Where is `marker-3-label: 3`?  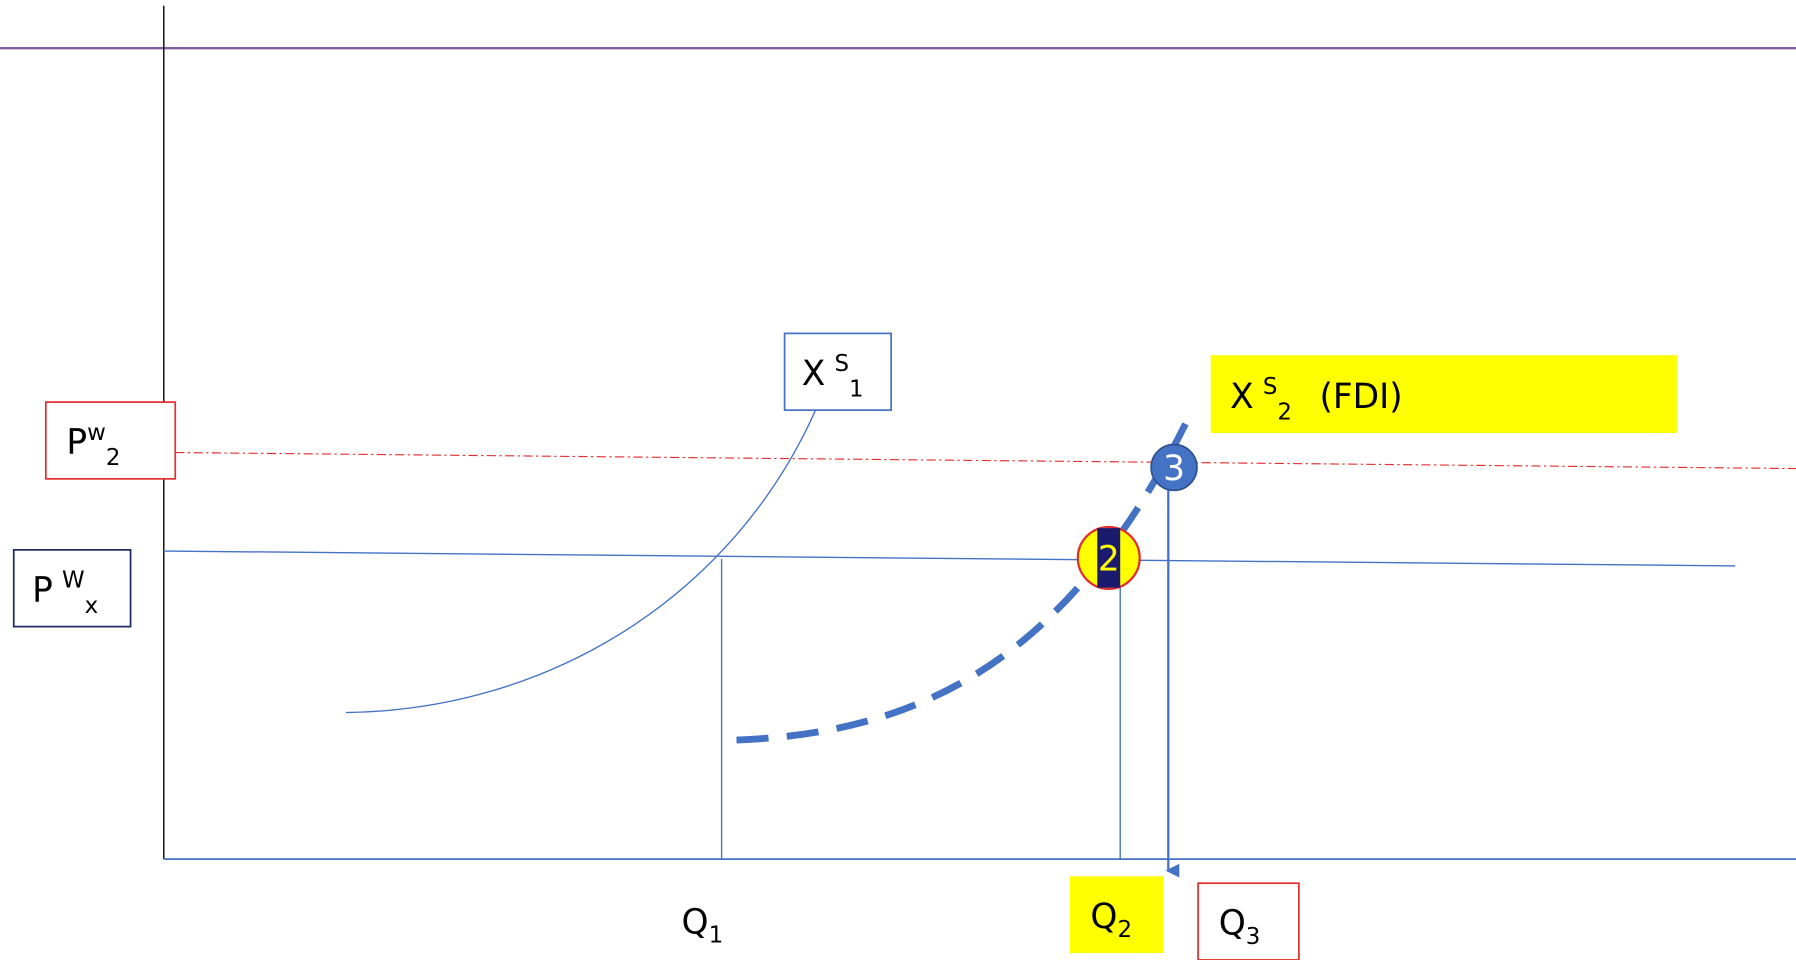 marker-3-label: 3 is located at coordinates (1174, 469).